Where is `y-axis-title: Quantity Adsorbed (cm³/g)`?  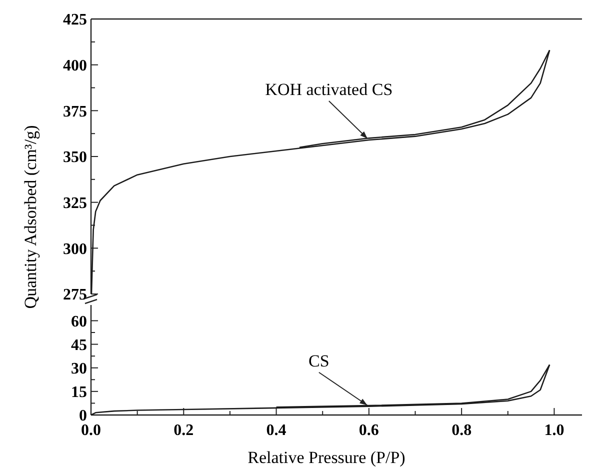
y-axis-title: Quantity Adsorbed (cm³/g) is located at coordinates (30, 217).